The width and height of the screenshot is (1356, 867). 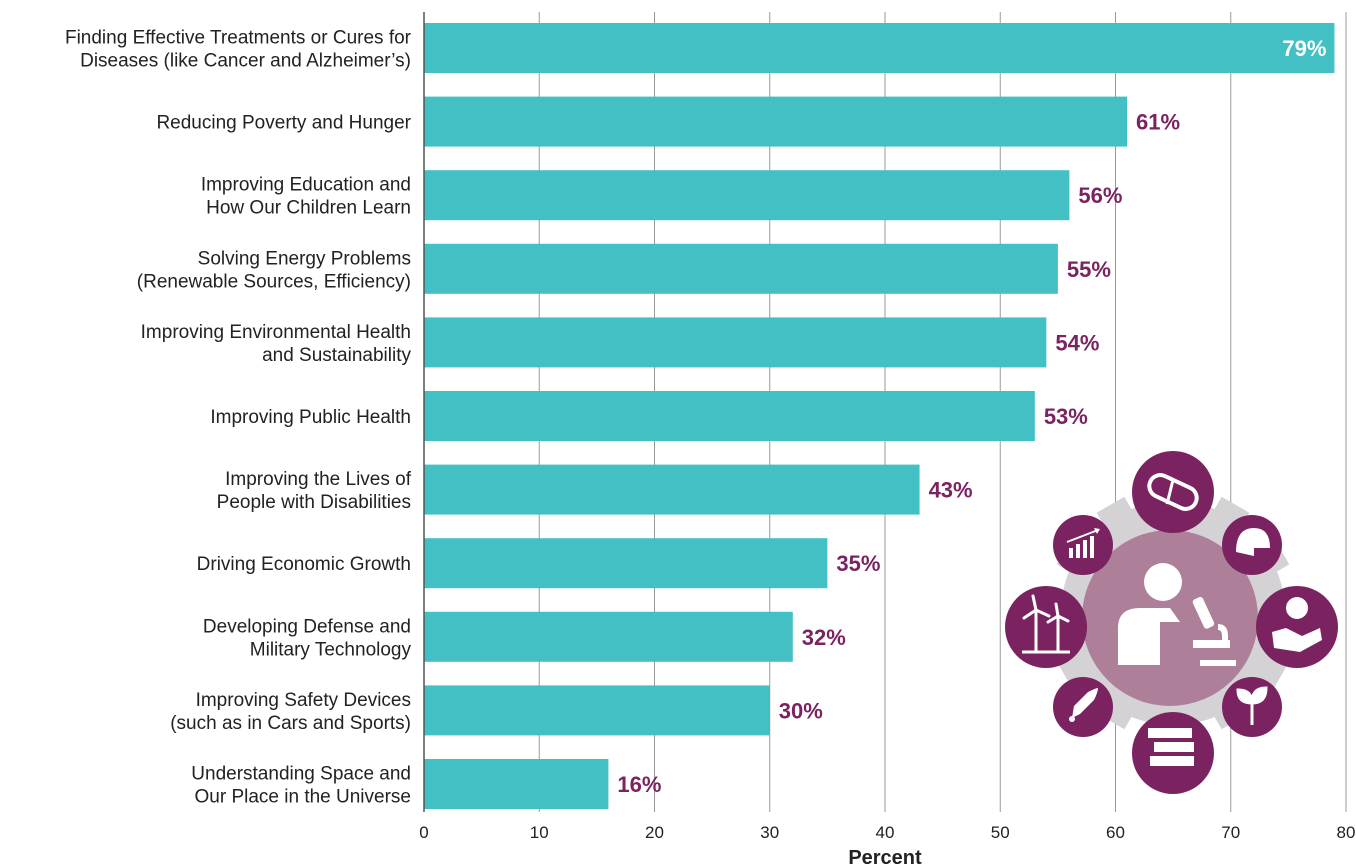 What do you see at coordinates (539, 832) in the screenshot?
I see `x-tick-label: 10` at bounding box center [539, 832].